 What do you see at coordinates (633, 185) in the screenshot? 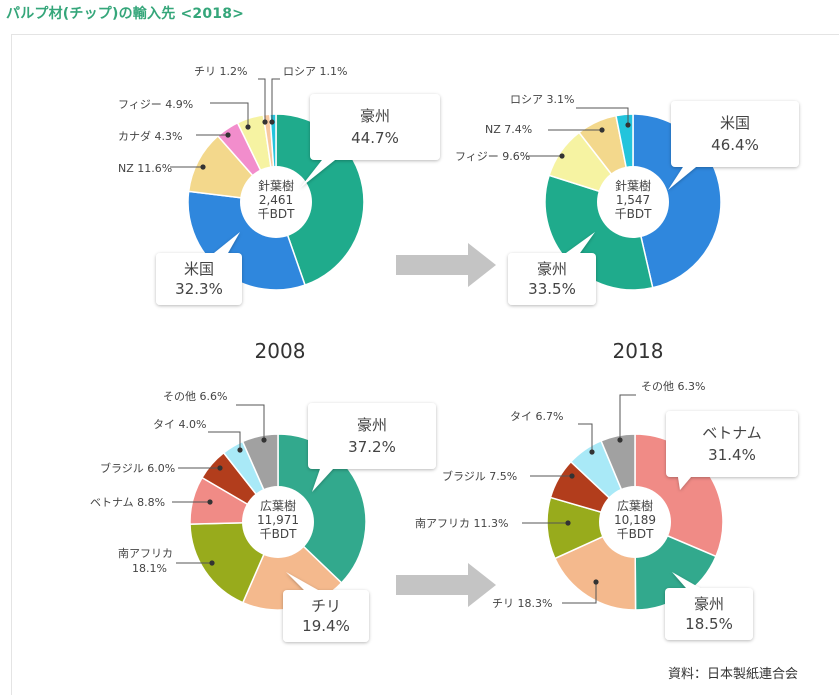
I see `pie-center-label-1-0: 針葉樹` at bounding box center [633, 185].